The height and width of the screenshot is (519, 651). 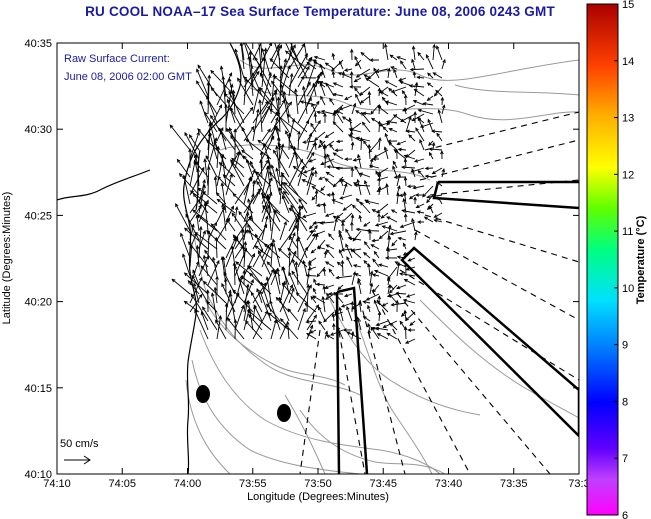 What do you see at coordinates (79, 444) in the screenshot?
I see `scale-label: 50 cm/s` at bounding box center [79, 444].